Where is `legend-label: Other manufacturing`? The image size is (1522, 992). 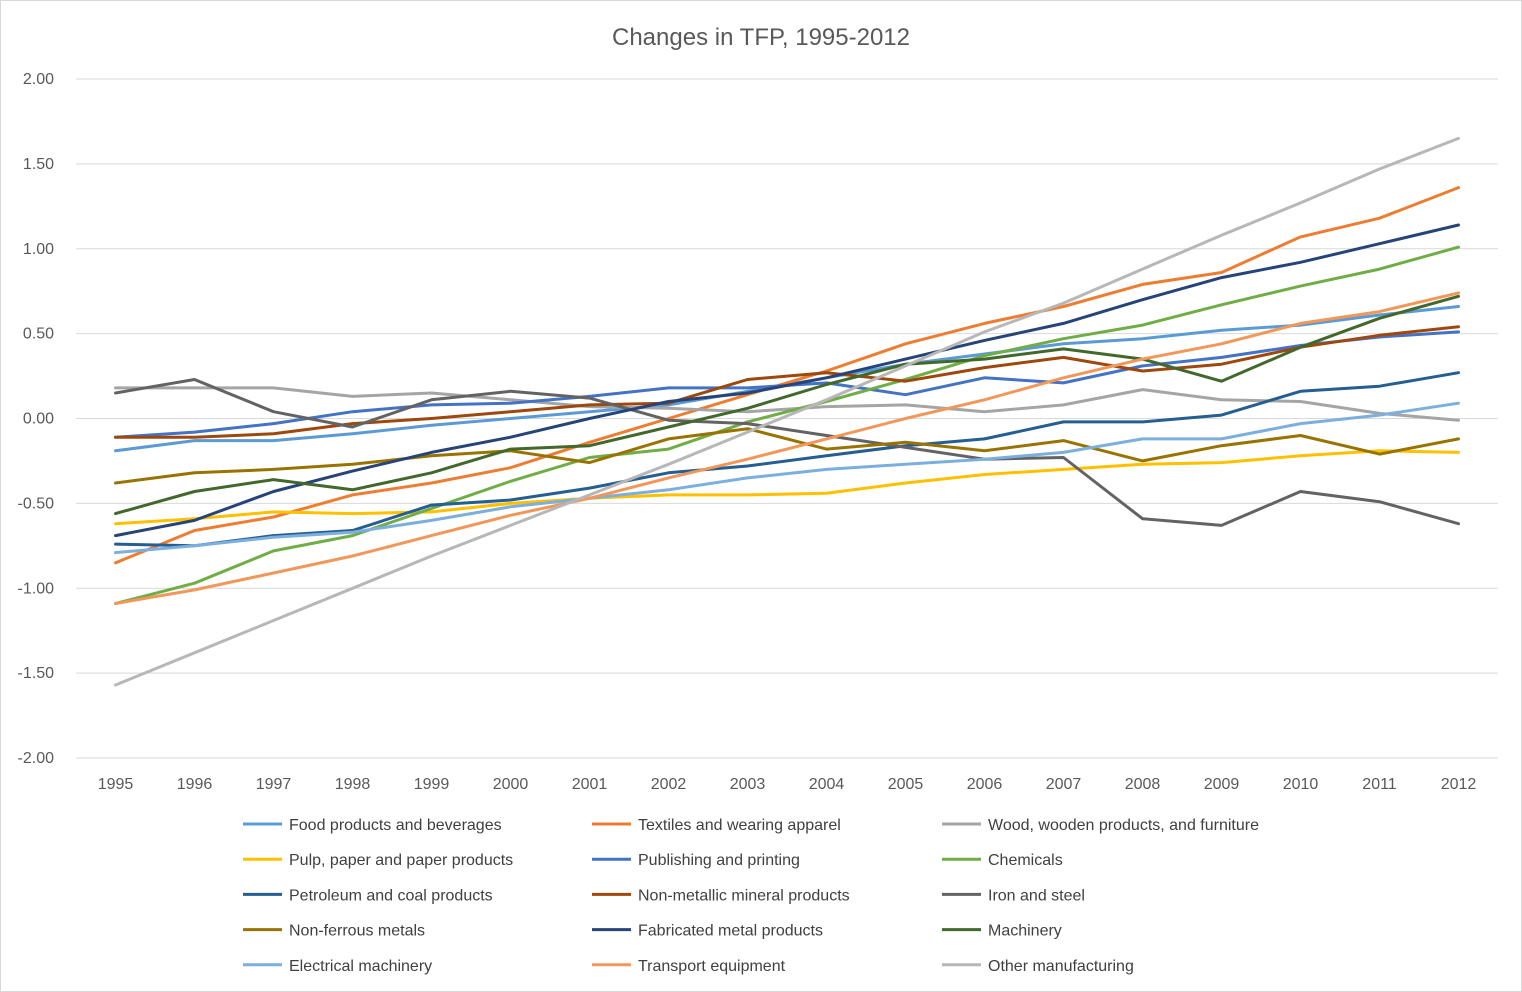
legend-label: Other manufacturing is located at coordinates (1061, 966).